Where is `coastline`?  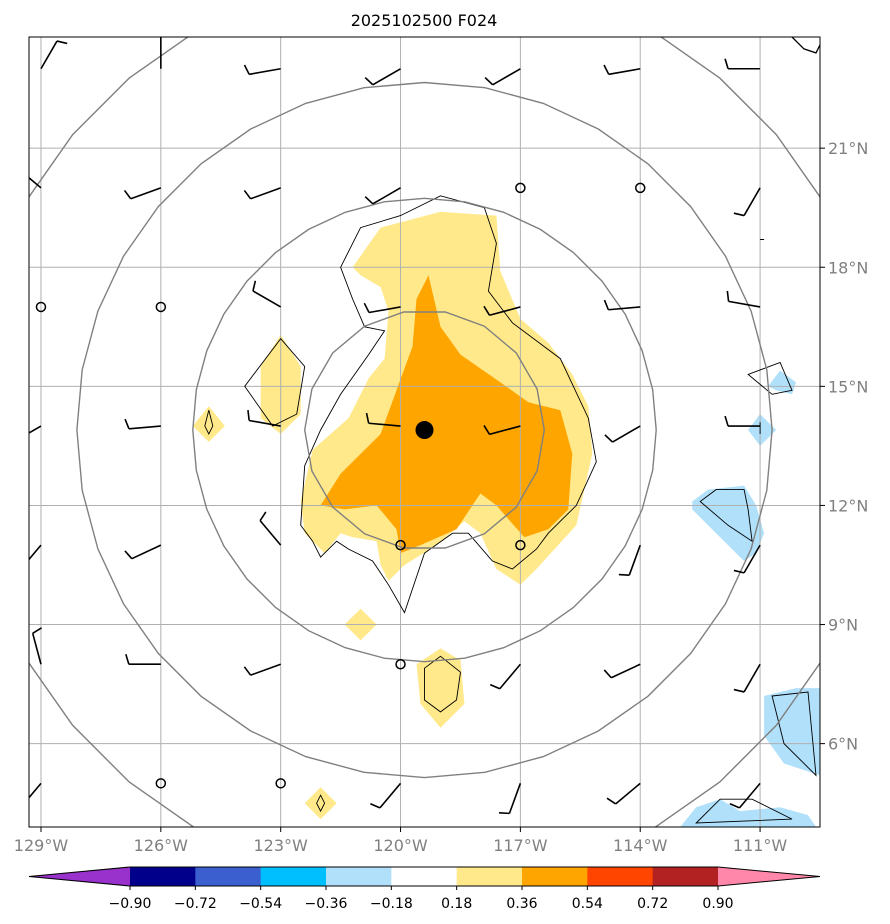 coastline is located at coordinates (805, 45).